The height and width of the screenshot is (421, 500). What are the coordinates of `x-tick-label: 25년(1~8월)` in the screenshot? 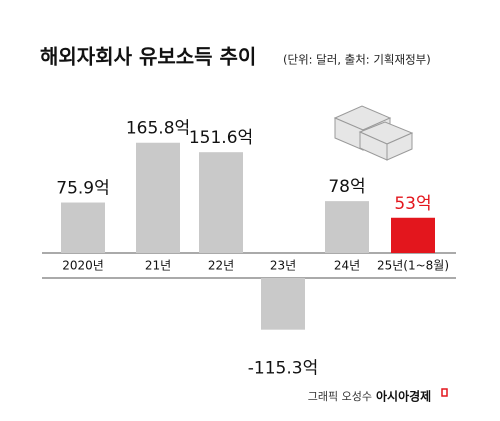 It's located at (413, 266).